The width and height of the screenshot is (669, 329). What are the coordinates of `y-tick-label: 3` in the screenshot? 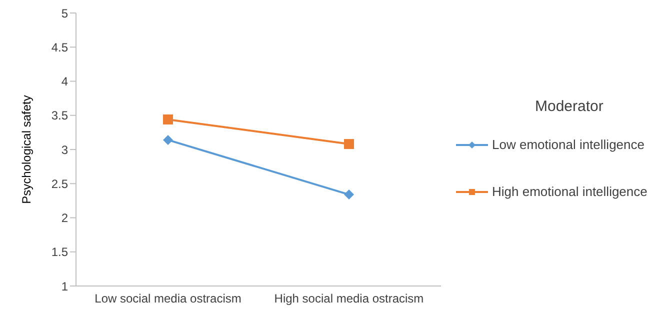 It's located at (64, 149).